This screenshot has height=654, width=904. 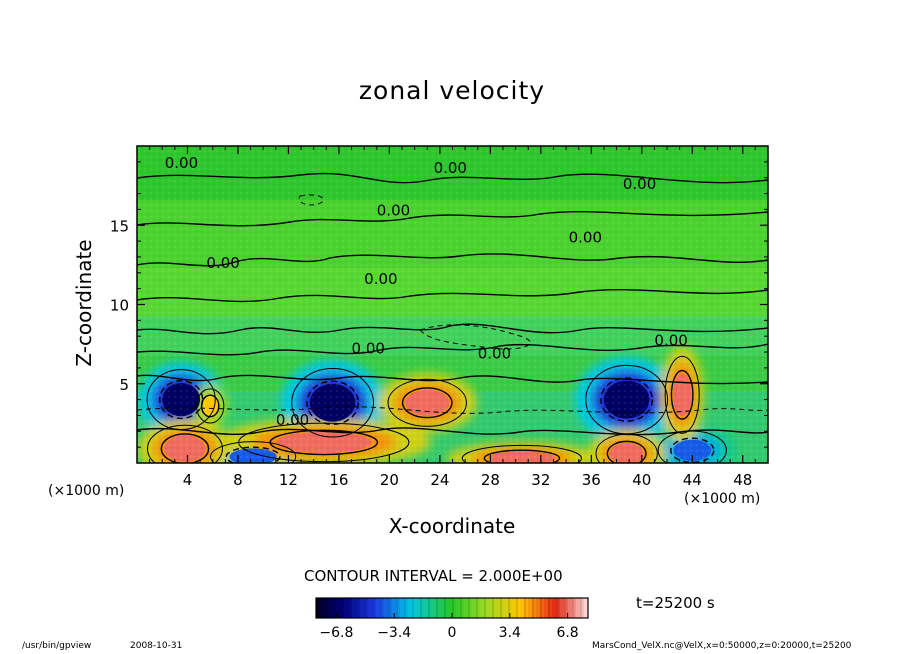 What do you see at coordinates (452, 90) in the screenshot?
I see `chart-title: zonal velocity` at bounding box center [452, 90].